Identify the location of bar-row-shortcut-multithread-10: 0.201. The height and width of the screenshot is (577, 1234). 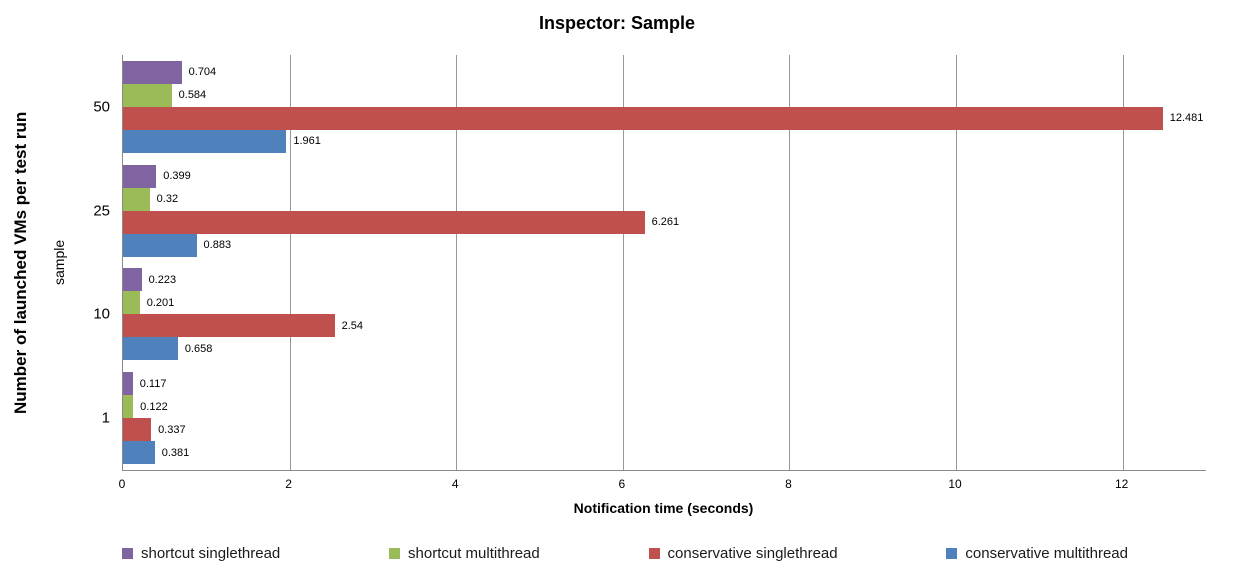
(664, 303).